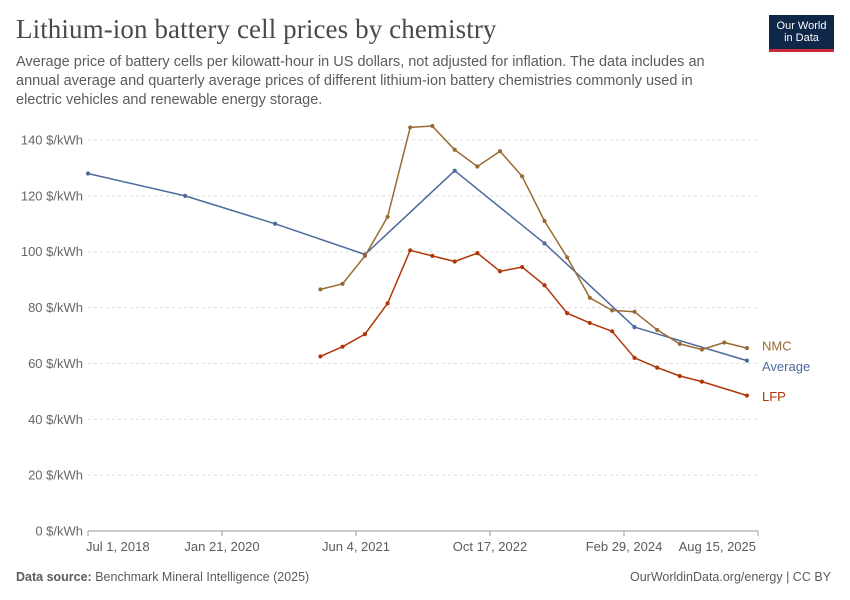  What do you see at coordinates (777, 346) in the screenshot?
I see `series-label-nmc: NMC` at bounding box center [777, 346].